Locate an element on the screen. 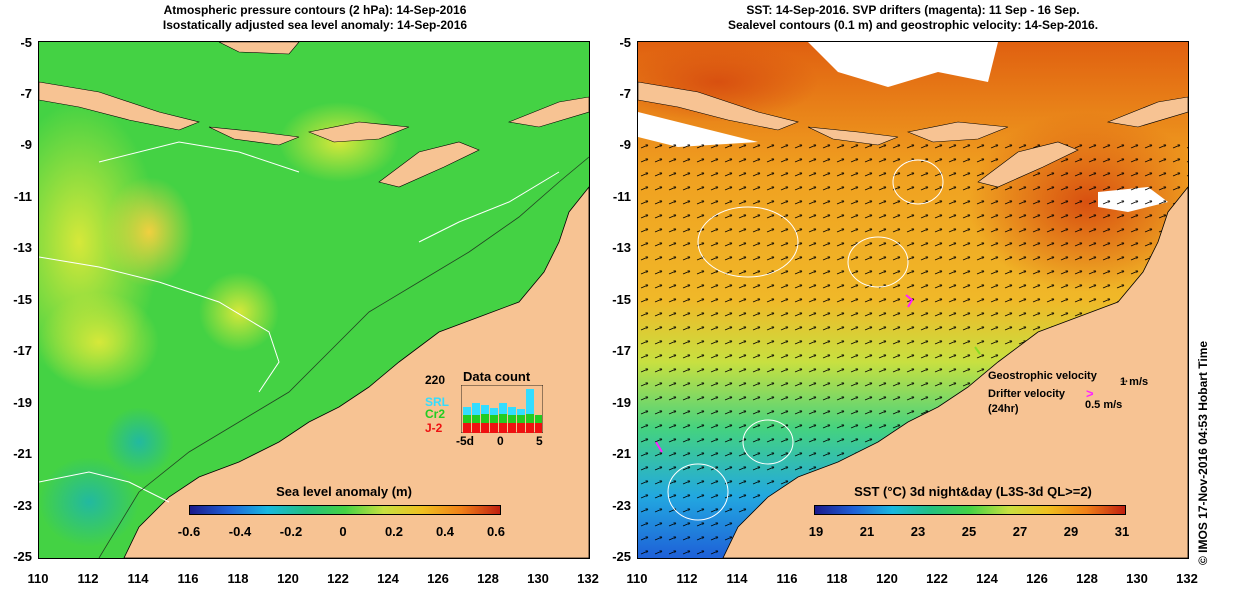  x-tick: 112 is located at coordinates (88, 578).